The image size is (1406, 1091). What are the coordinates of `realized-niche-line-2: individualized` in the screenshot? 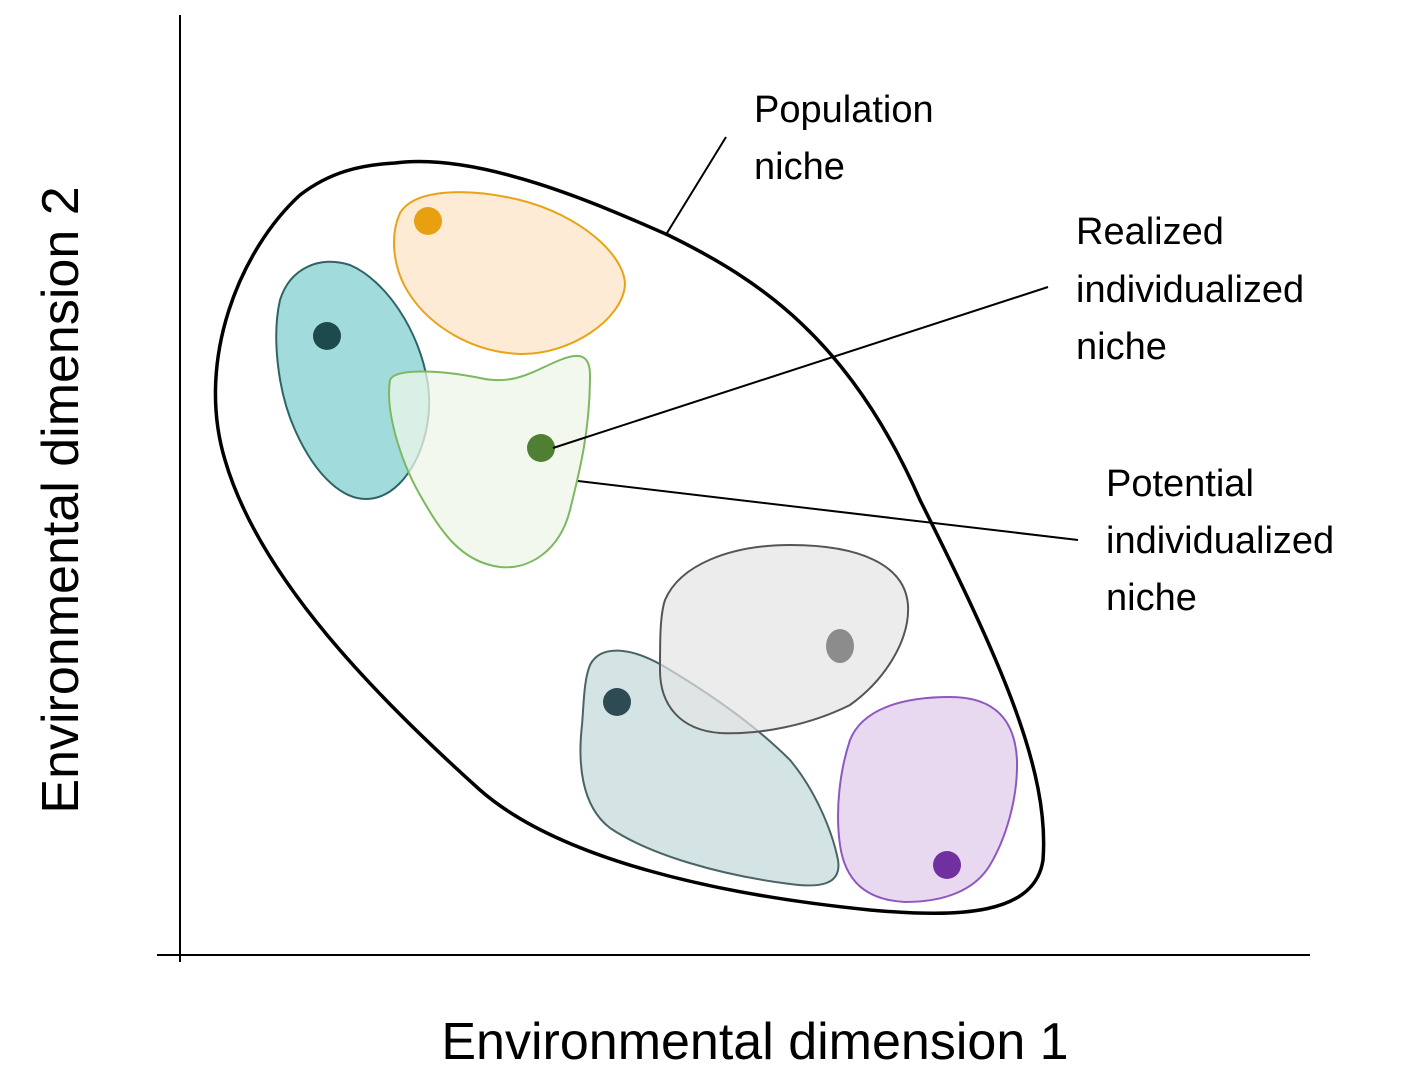 It's located at (1190, 290).